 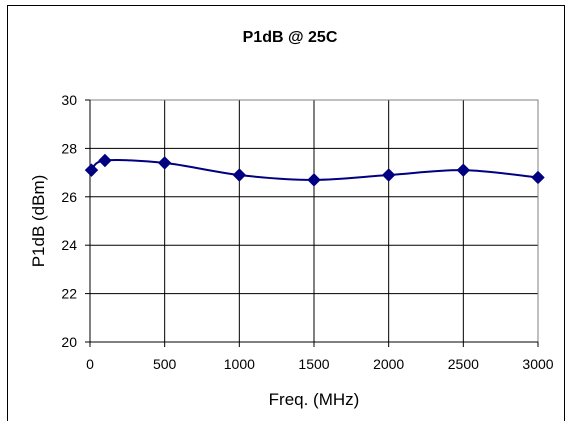 I want to click on x-tick-label: 1500, so click(x=313, y=364).